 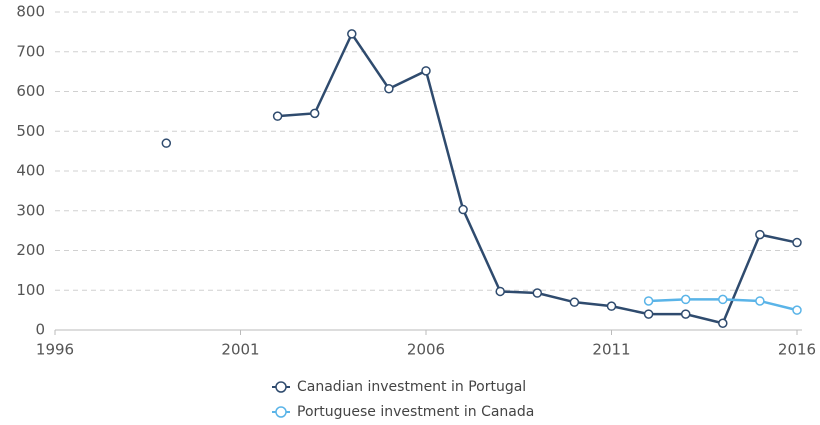 What do you see at coordinates (426, 350) in the screenshot?
I see `x-tick-label: 2006` at bounding box center [426, 350].